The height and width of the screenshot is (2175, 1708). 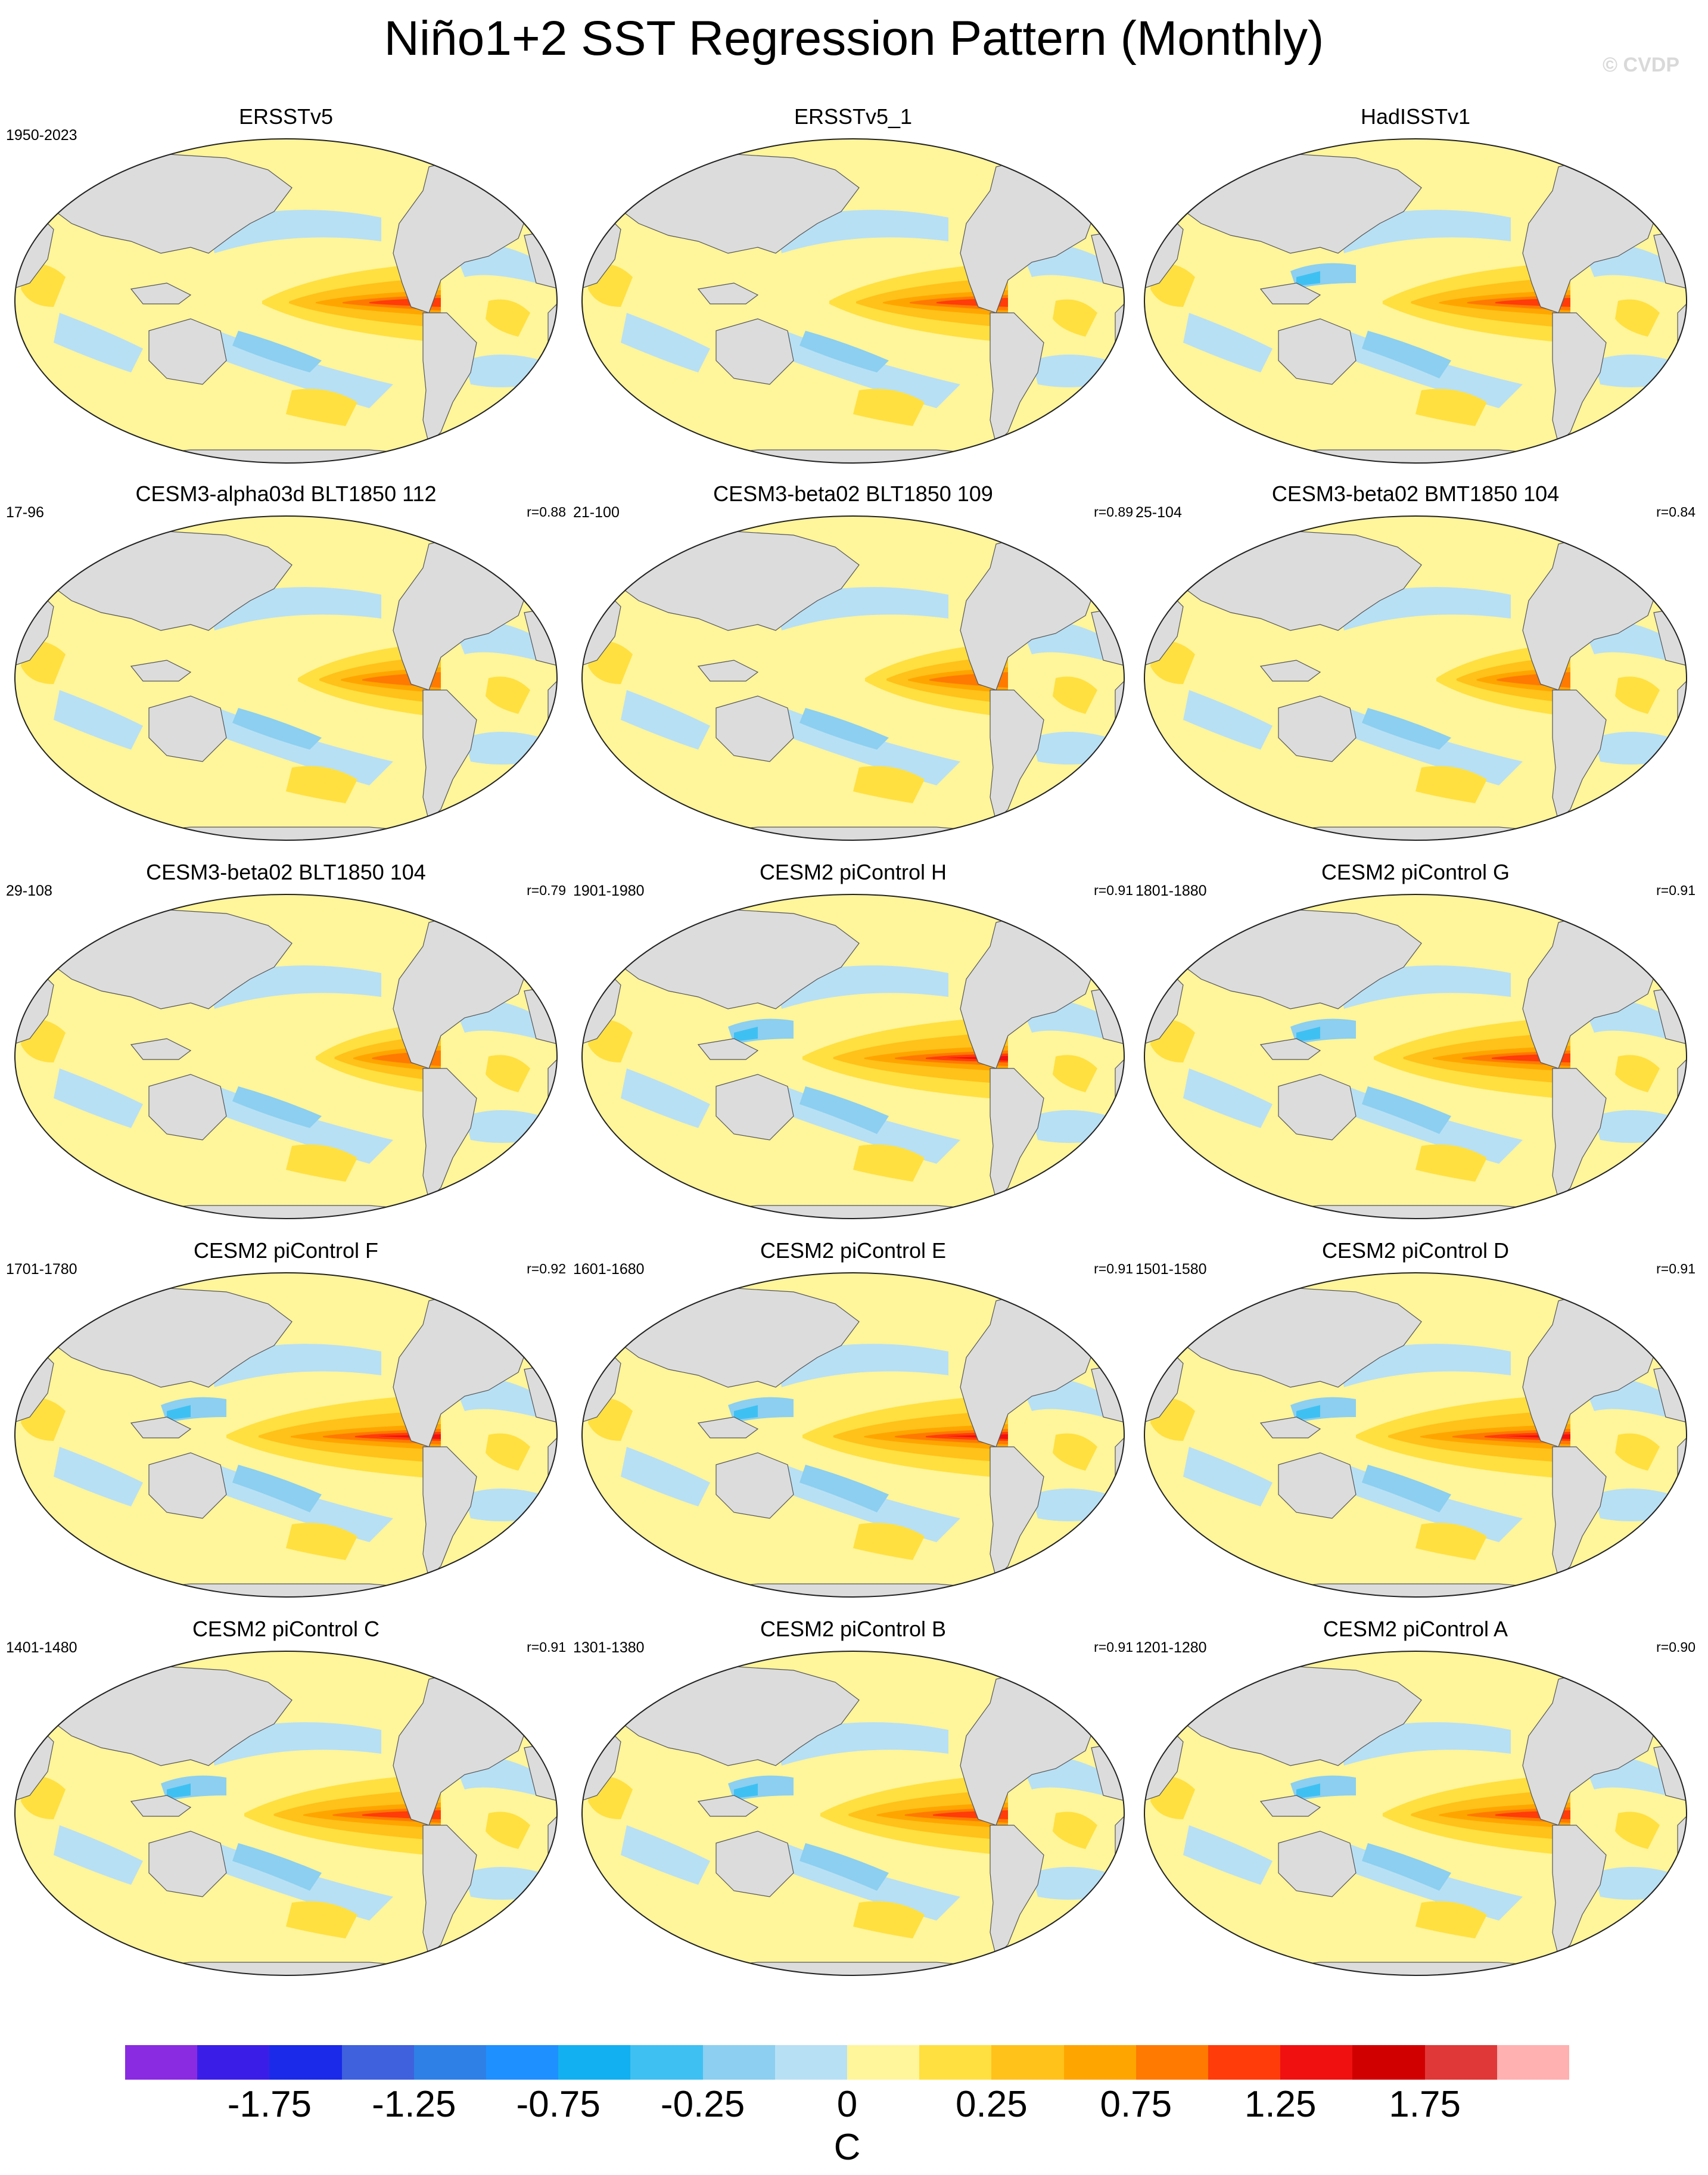 I want to click on panel-title: CESM2 piControl A, so click(x=1415, y=1629).